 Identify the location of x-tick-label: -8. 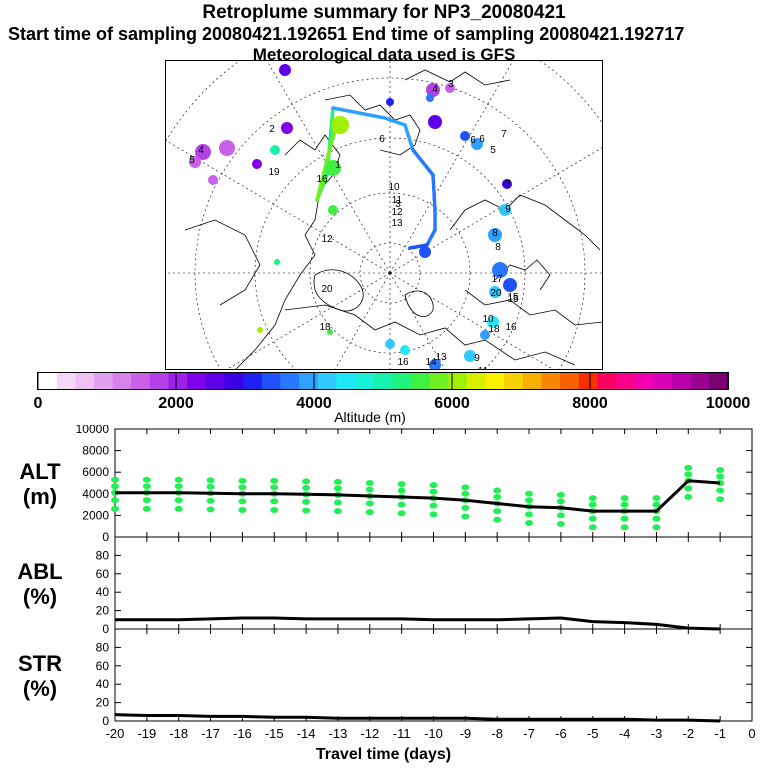
(497, 733).